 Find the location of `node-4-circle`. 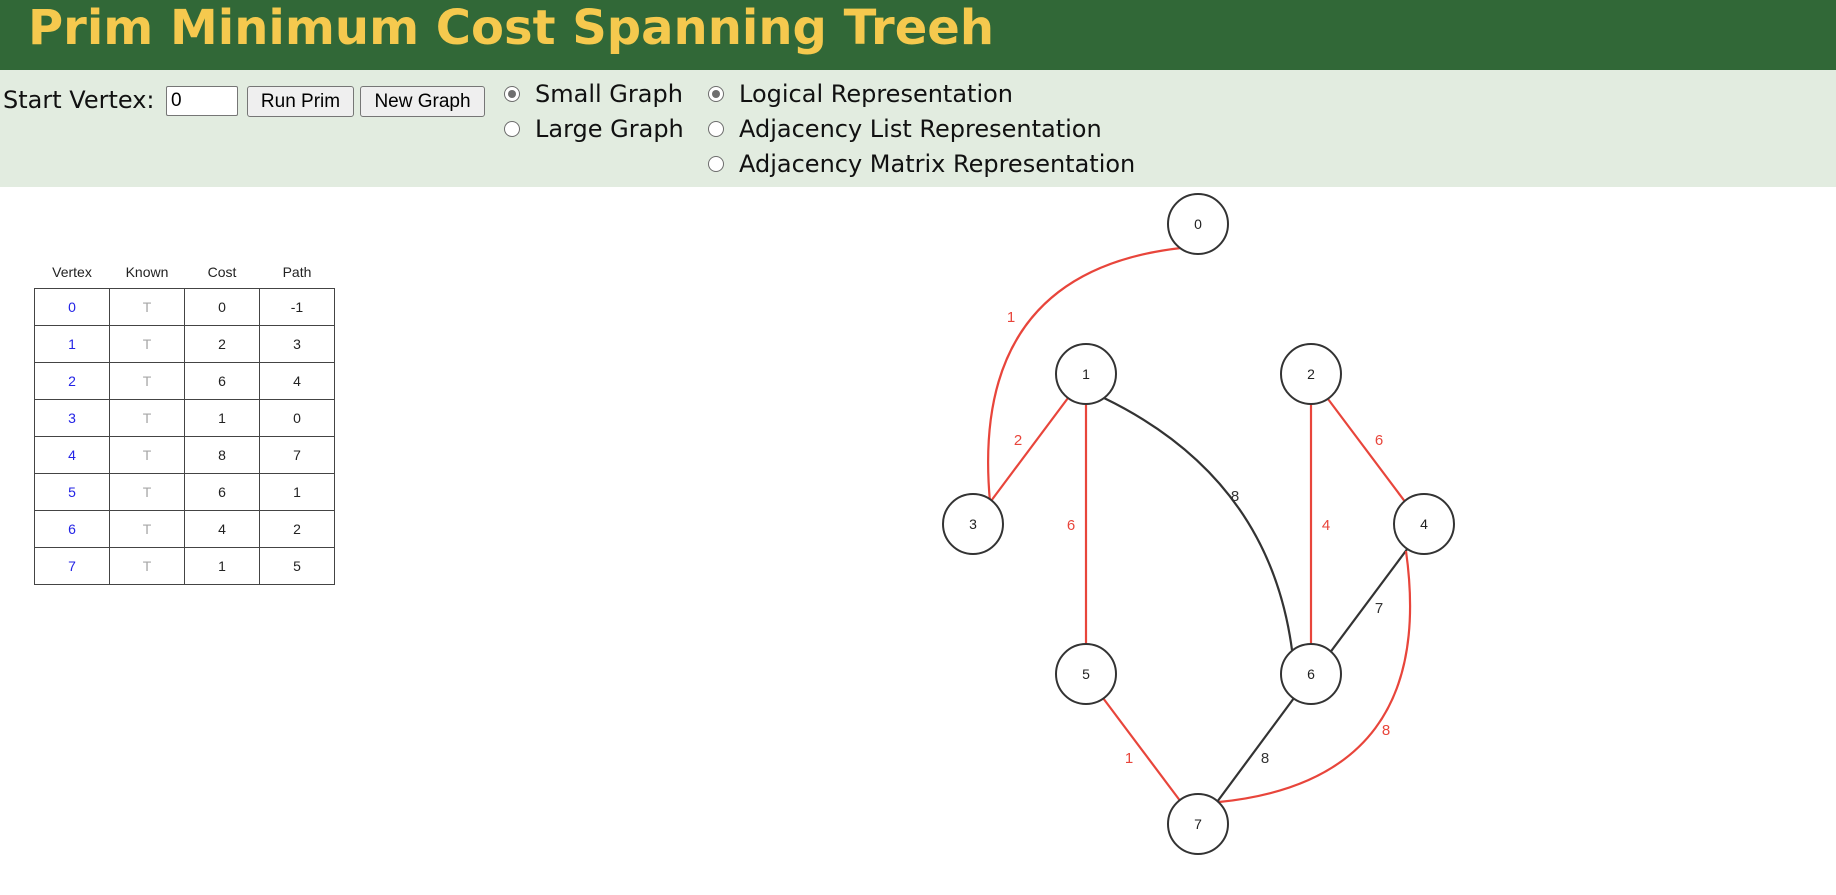

node-4-circle is located at coordinates (1424, 524).